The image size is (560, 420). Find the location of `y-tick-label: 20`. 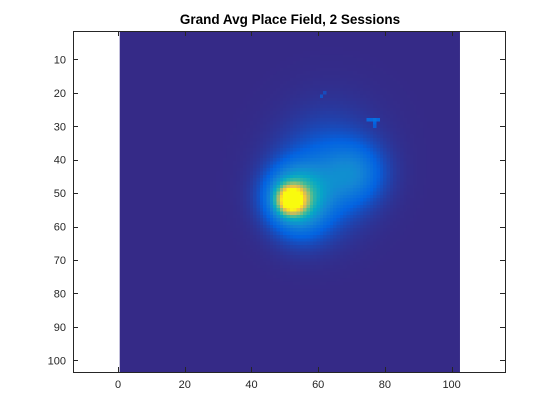

y-tick-label: 20 is located at coordinates (60, 94).